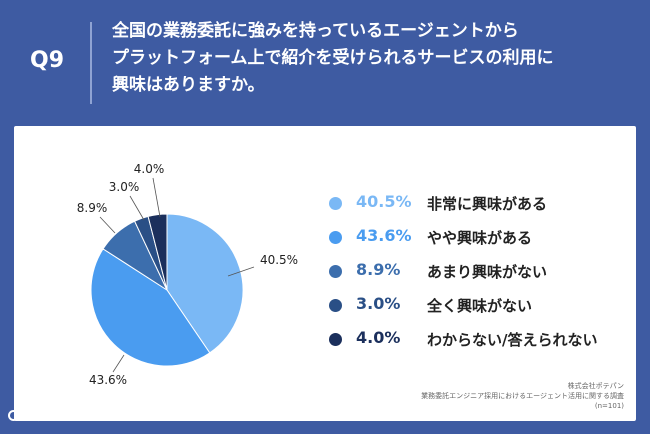  What do you see at coordinates (487, 204) in the screenshot?
I see `legend-category: 非常に興味がある` at bounding box center [487, 204].